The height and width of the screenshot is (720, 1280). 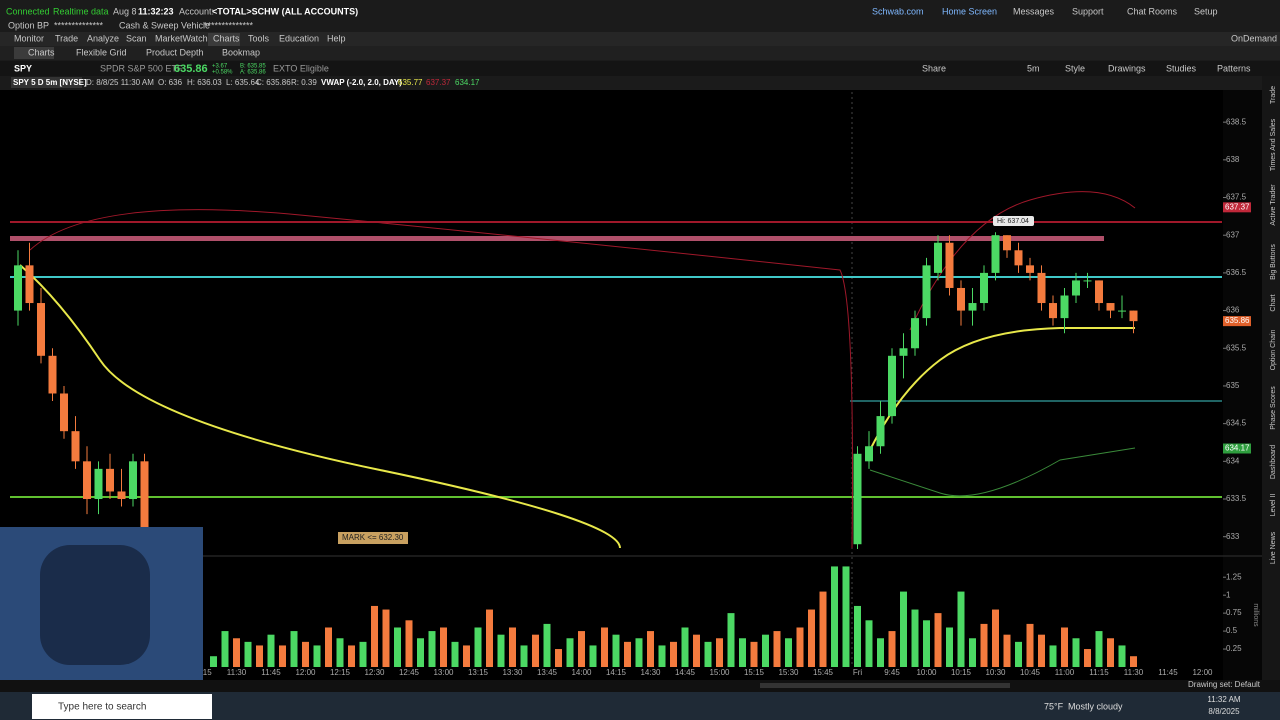 I want to click on link: Support, so click(x=1088, y=11).